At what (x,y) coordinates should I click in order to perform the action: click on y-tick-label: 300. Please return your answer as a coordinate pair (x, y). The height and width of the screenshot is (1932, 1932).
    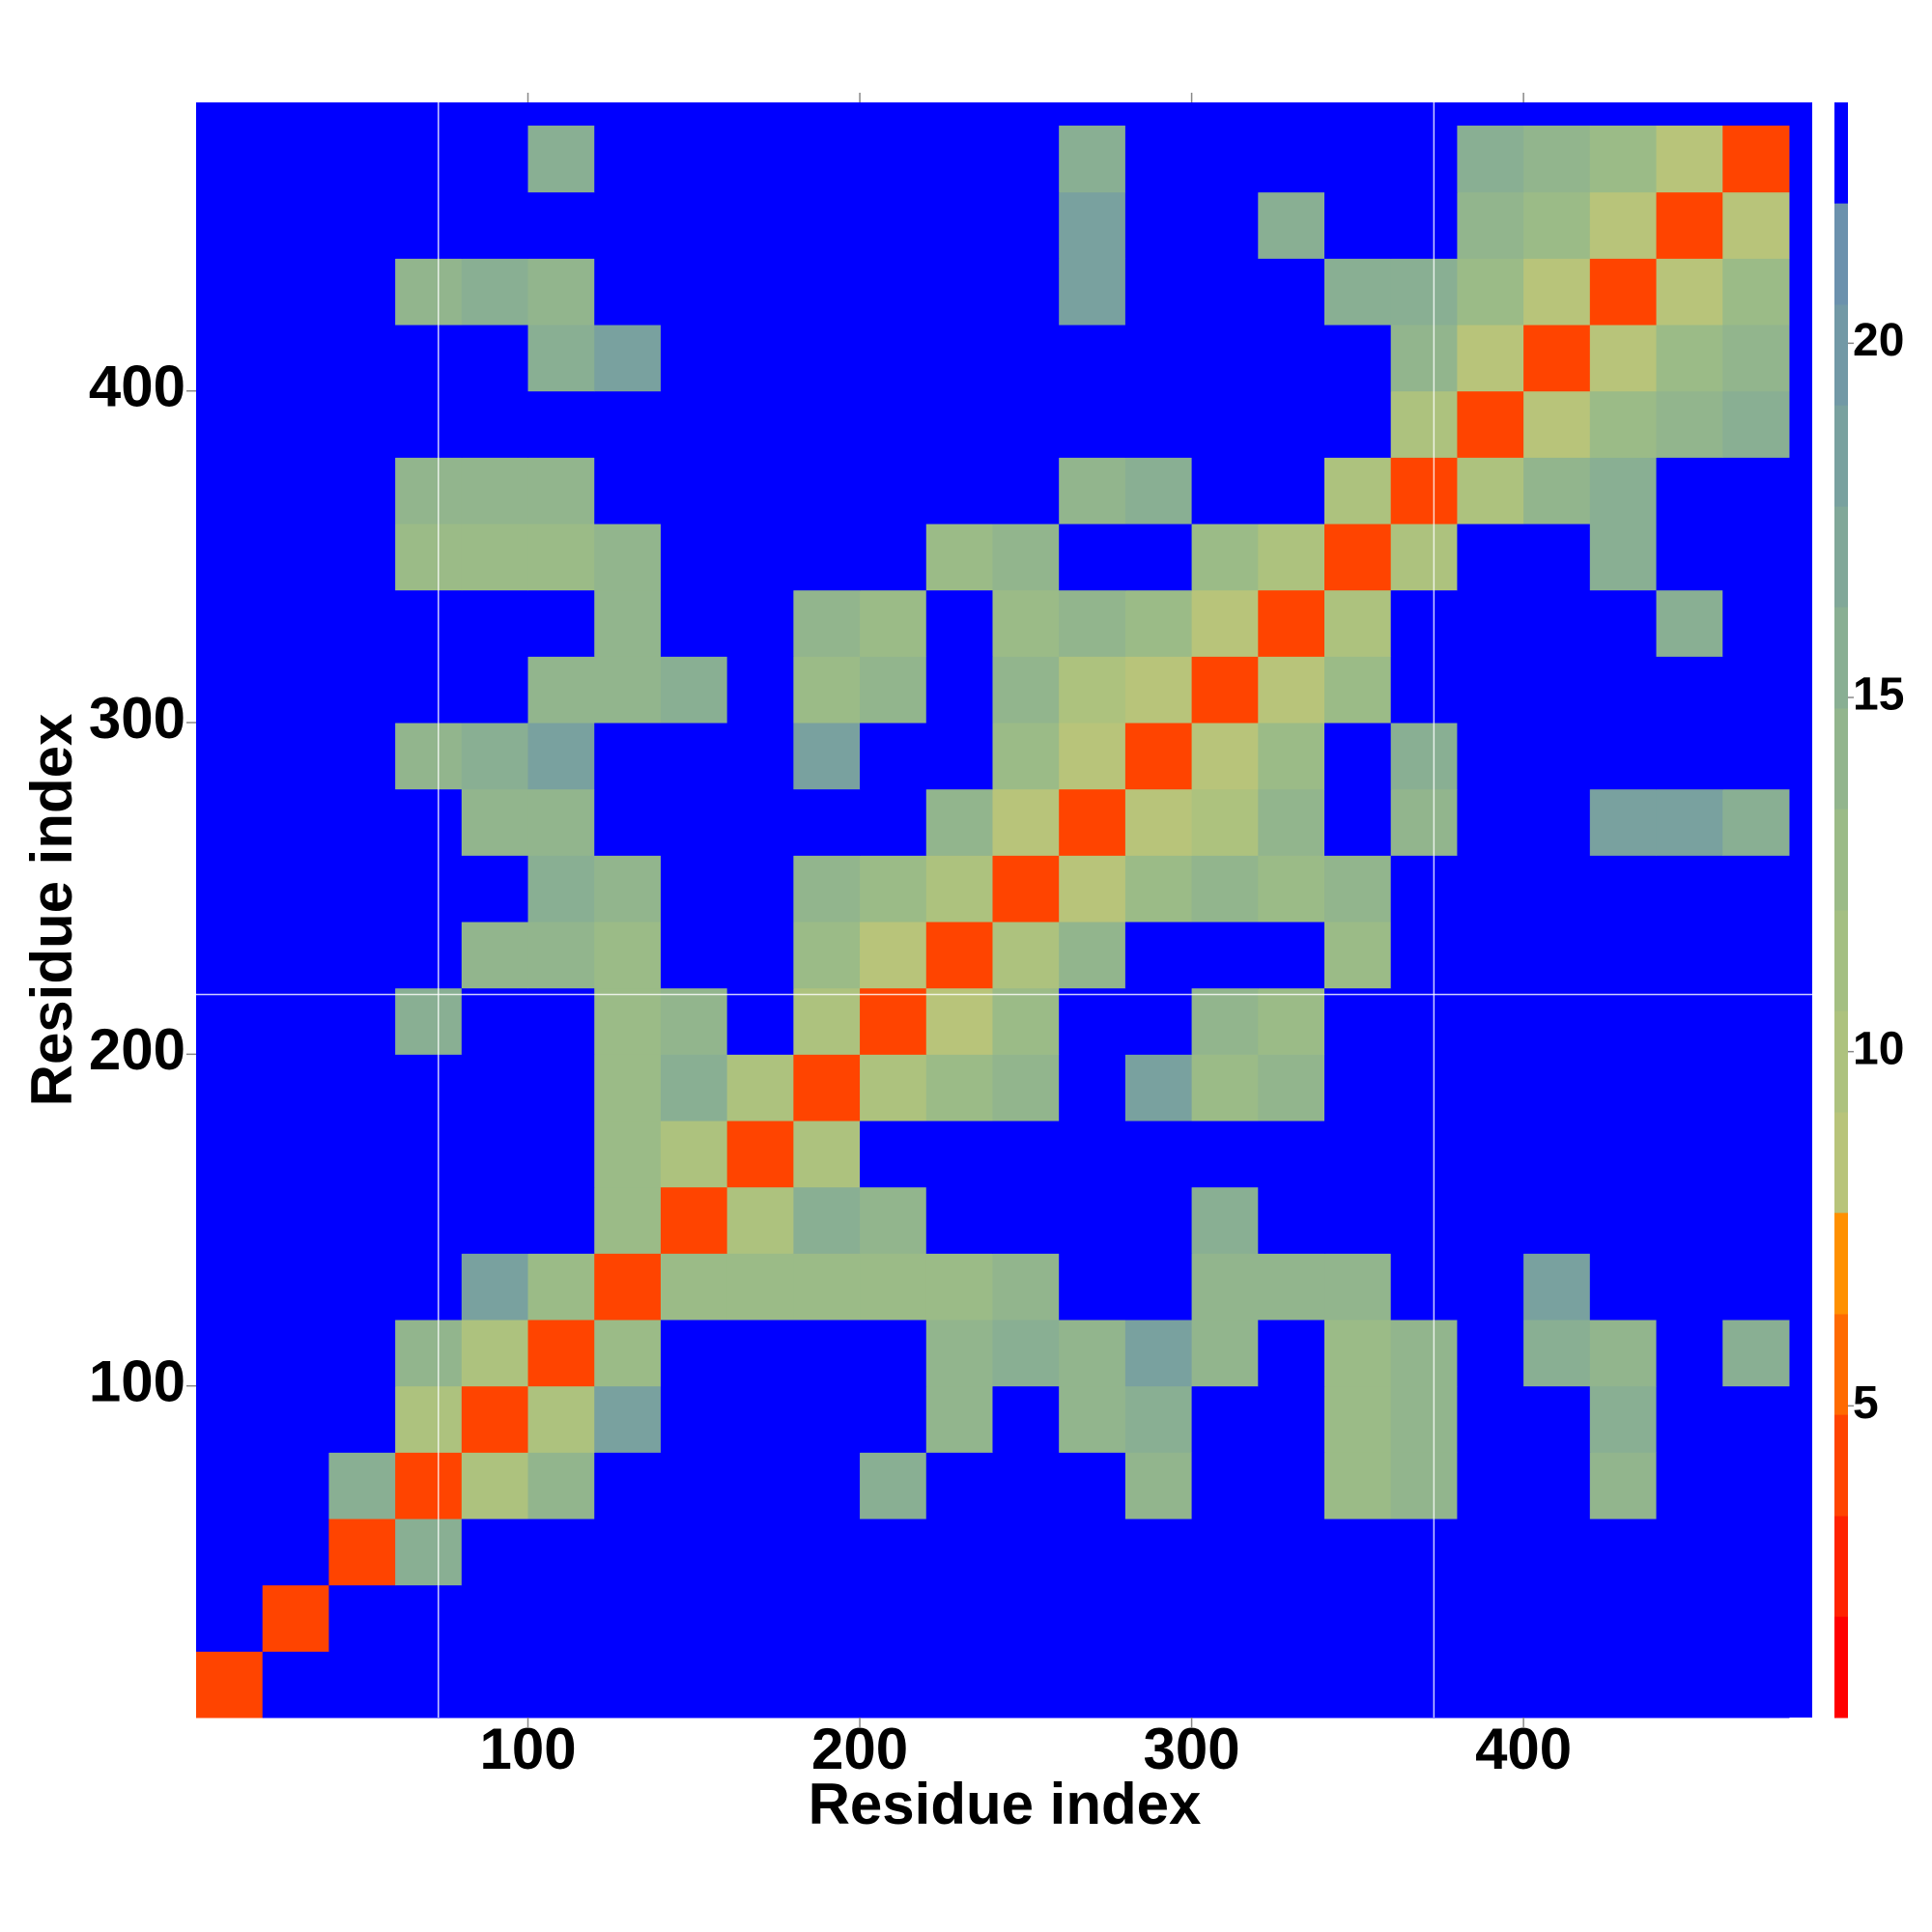
    Looking at the image, I should click on (137, 718).